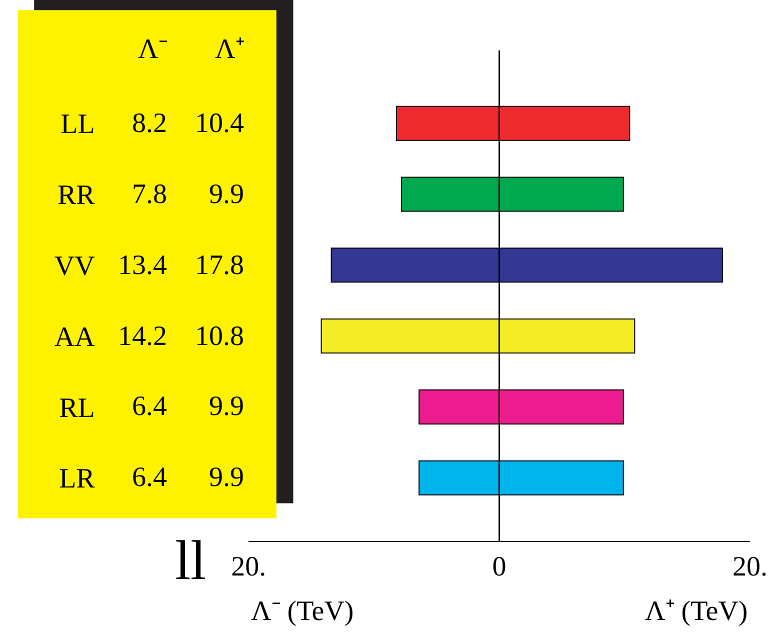 The height and width of the screenshot is (639, 776). Describe the element at coordinates (229, 49) in the screenshot. I see `text: Λ⁺` at that location.